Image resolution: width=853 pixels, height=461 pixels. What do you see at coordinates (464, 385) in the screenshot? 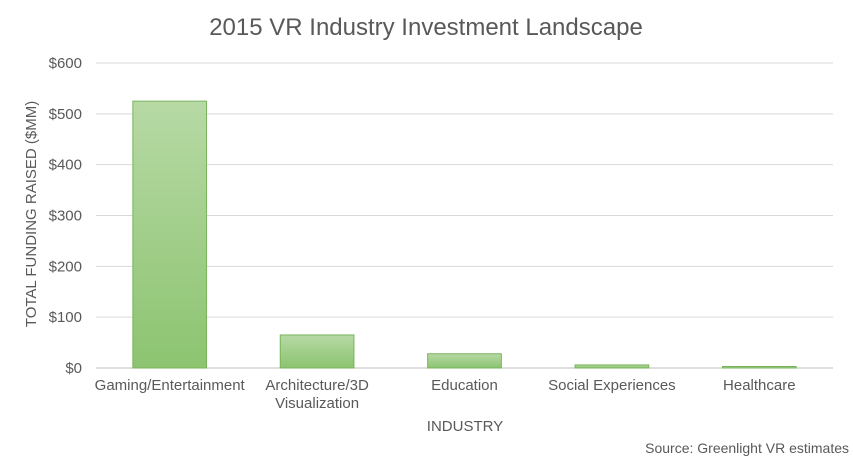
I see `x-tick-label: Education` at bounding box center [464, 385].